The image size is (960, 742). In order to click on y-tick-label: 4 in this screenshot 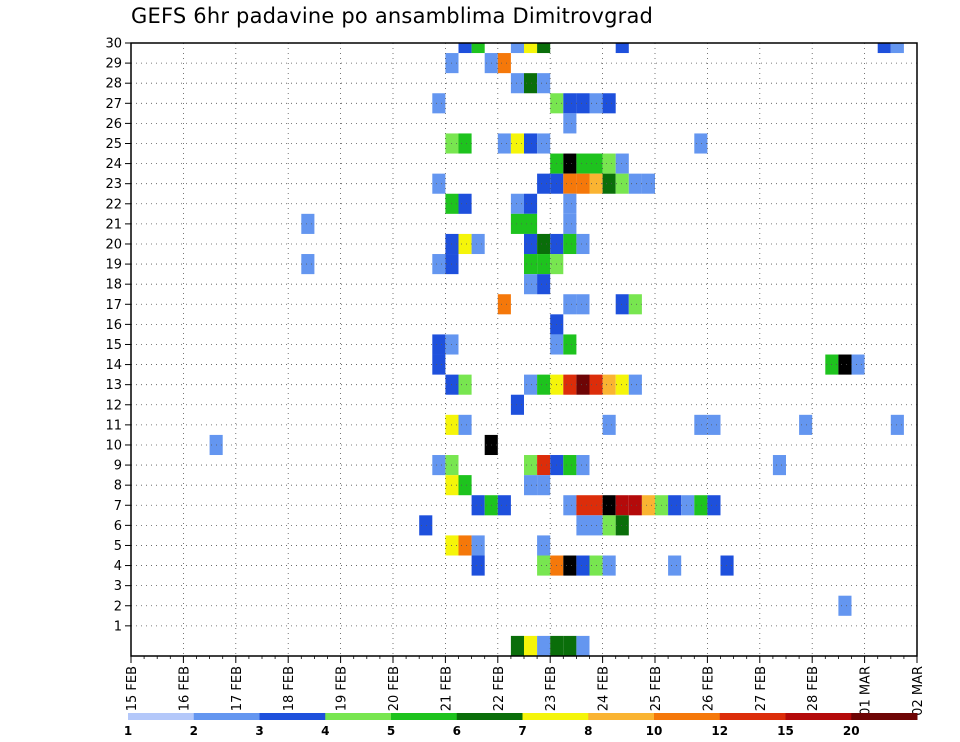, I will do `click(118, 566)`.